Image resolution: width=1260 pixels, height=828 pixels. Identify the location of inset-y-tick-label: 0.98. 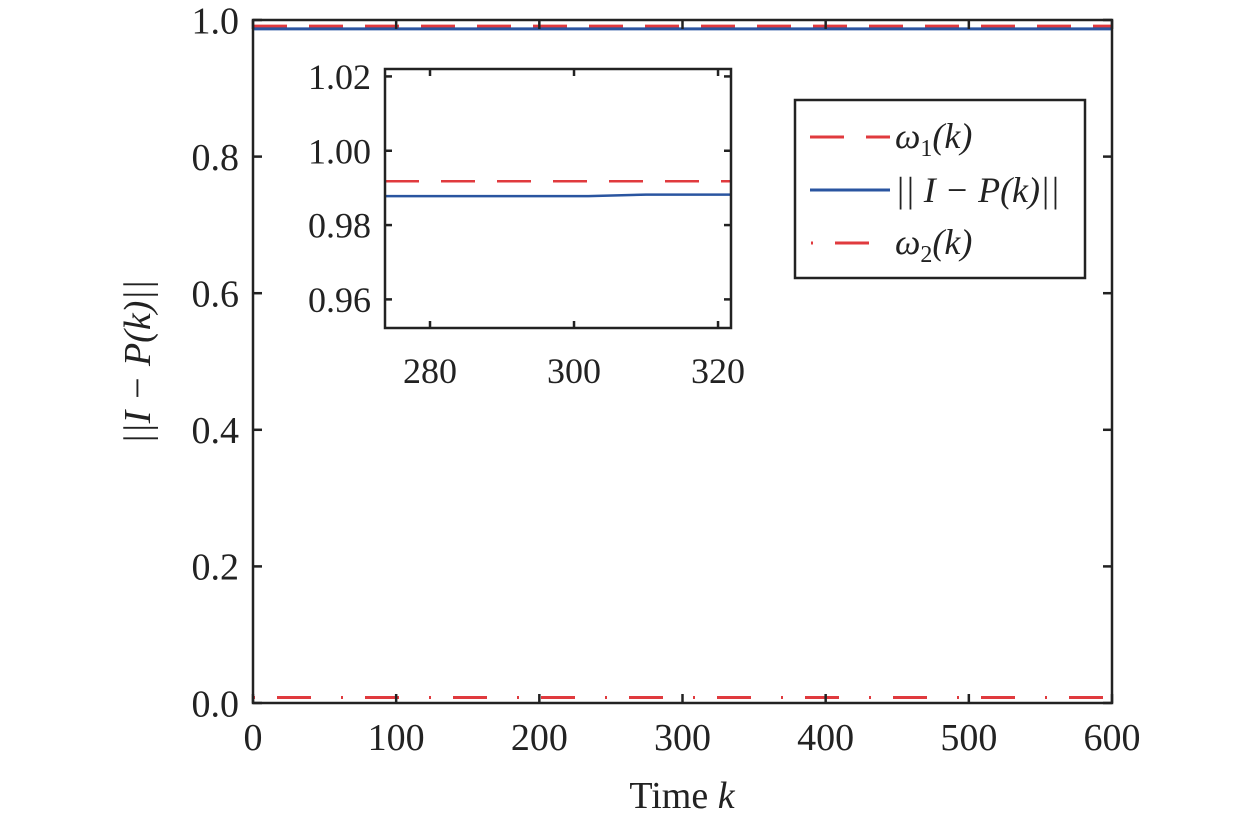
(339, 226).